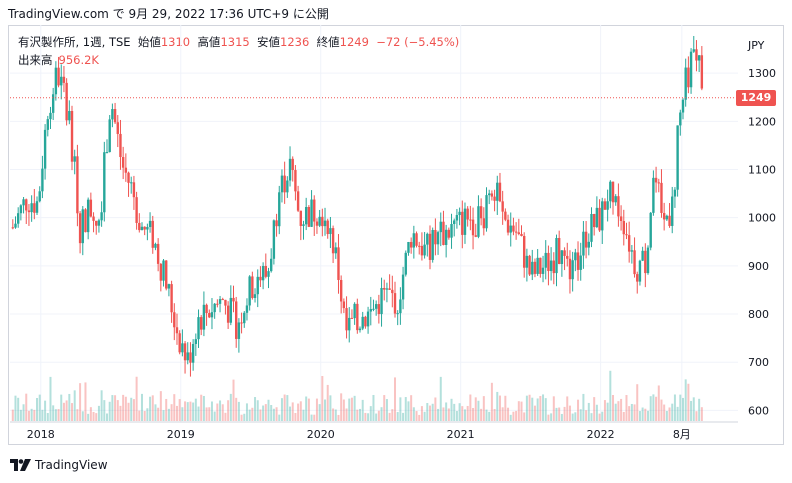  I want to click on y-tick-label: 1200, so click(762, 121).